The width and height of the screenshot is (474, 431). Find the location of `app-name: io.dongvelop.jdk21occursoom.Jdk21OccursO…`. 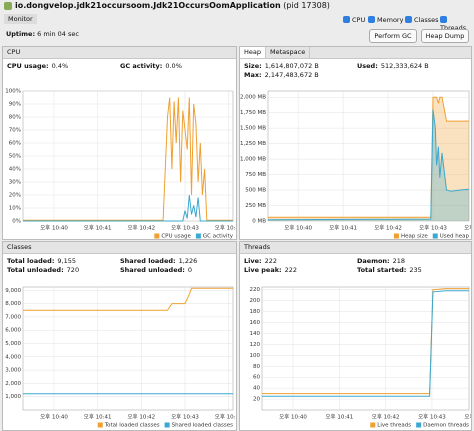

app-name: io.dongvelop.jdk21occursoom.Jdk21OccursO… is located at coordinates (148, 5).